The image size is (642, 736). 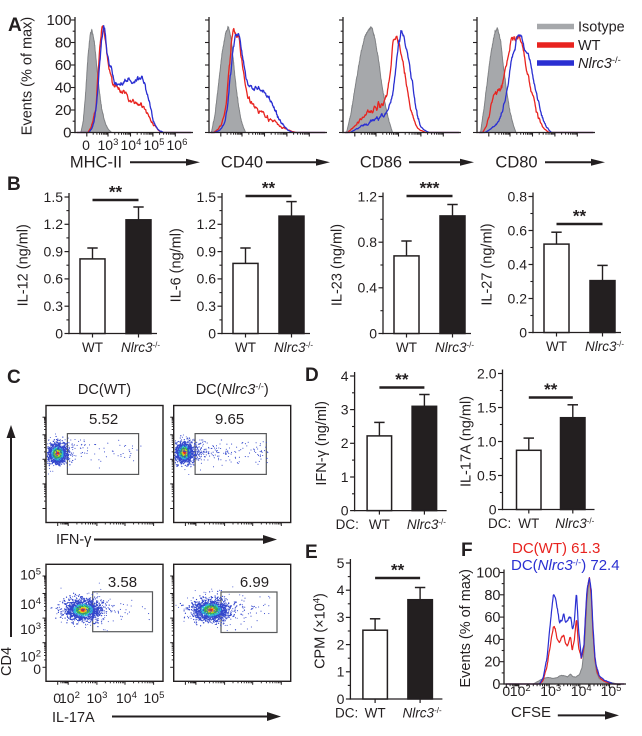 What do you see at coordinates (338, 265) in the screenshot?
I see `svg-text: IL-23 (ng/ml)` at bounding box center [338, 265].